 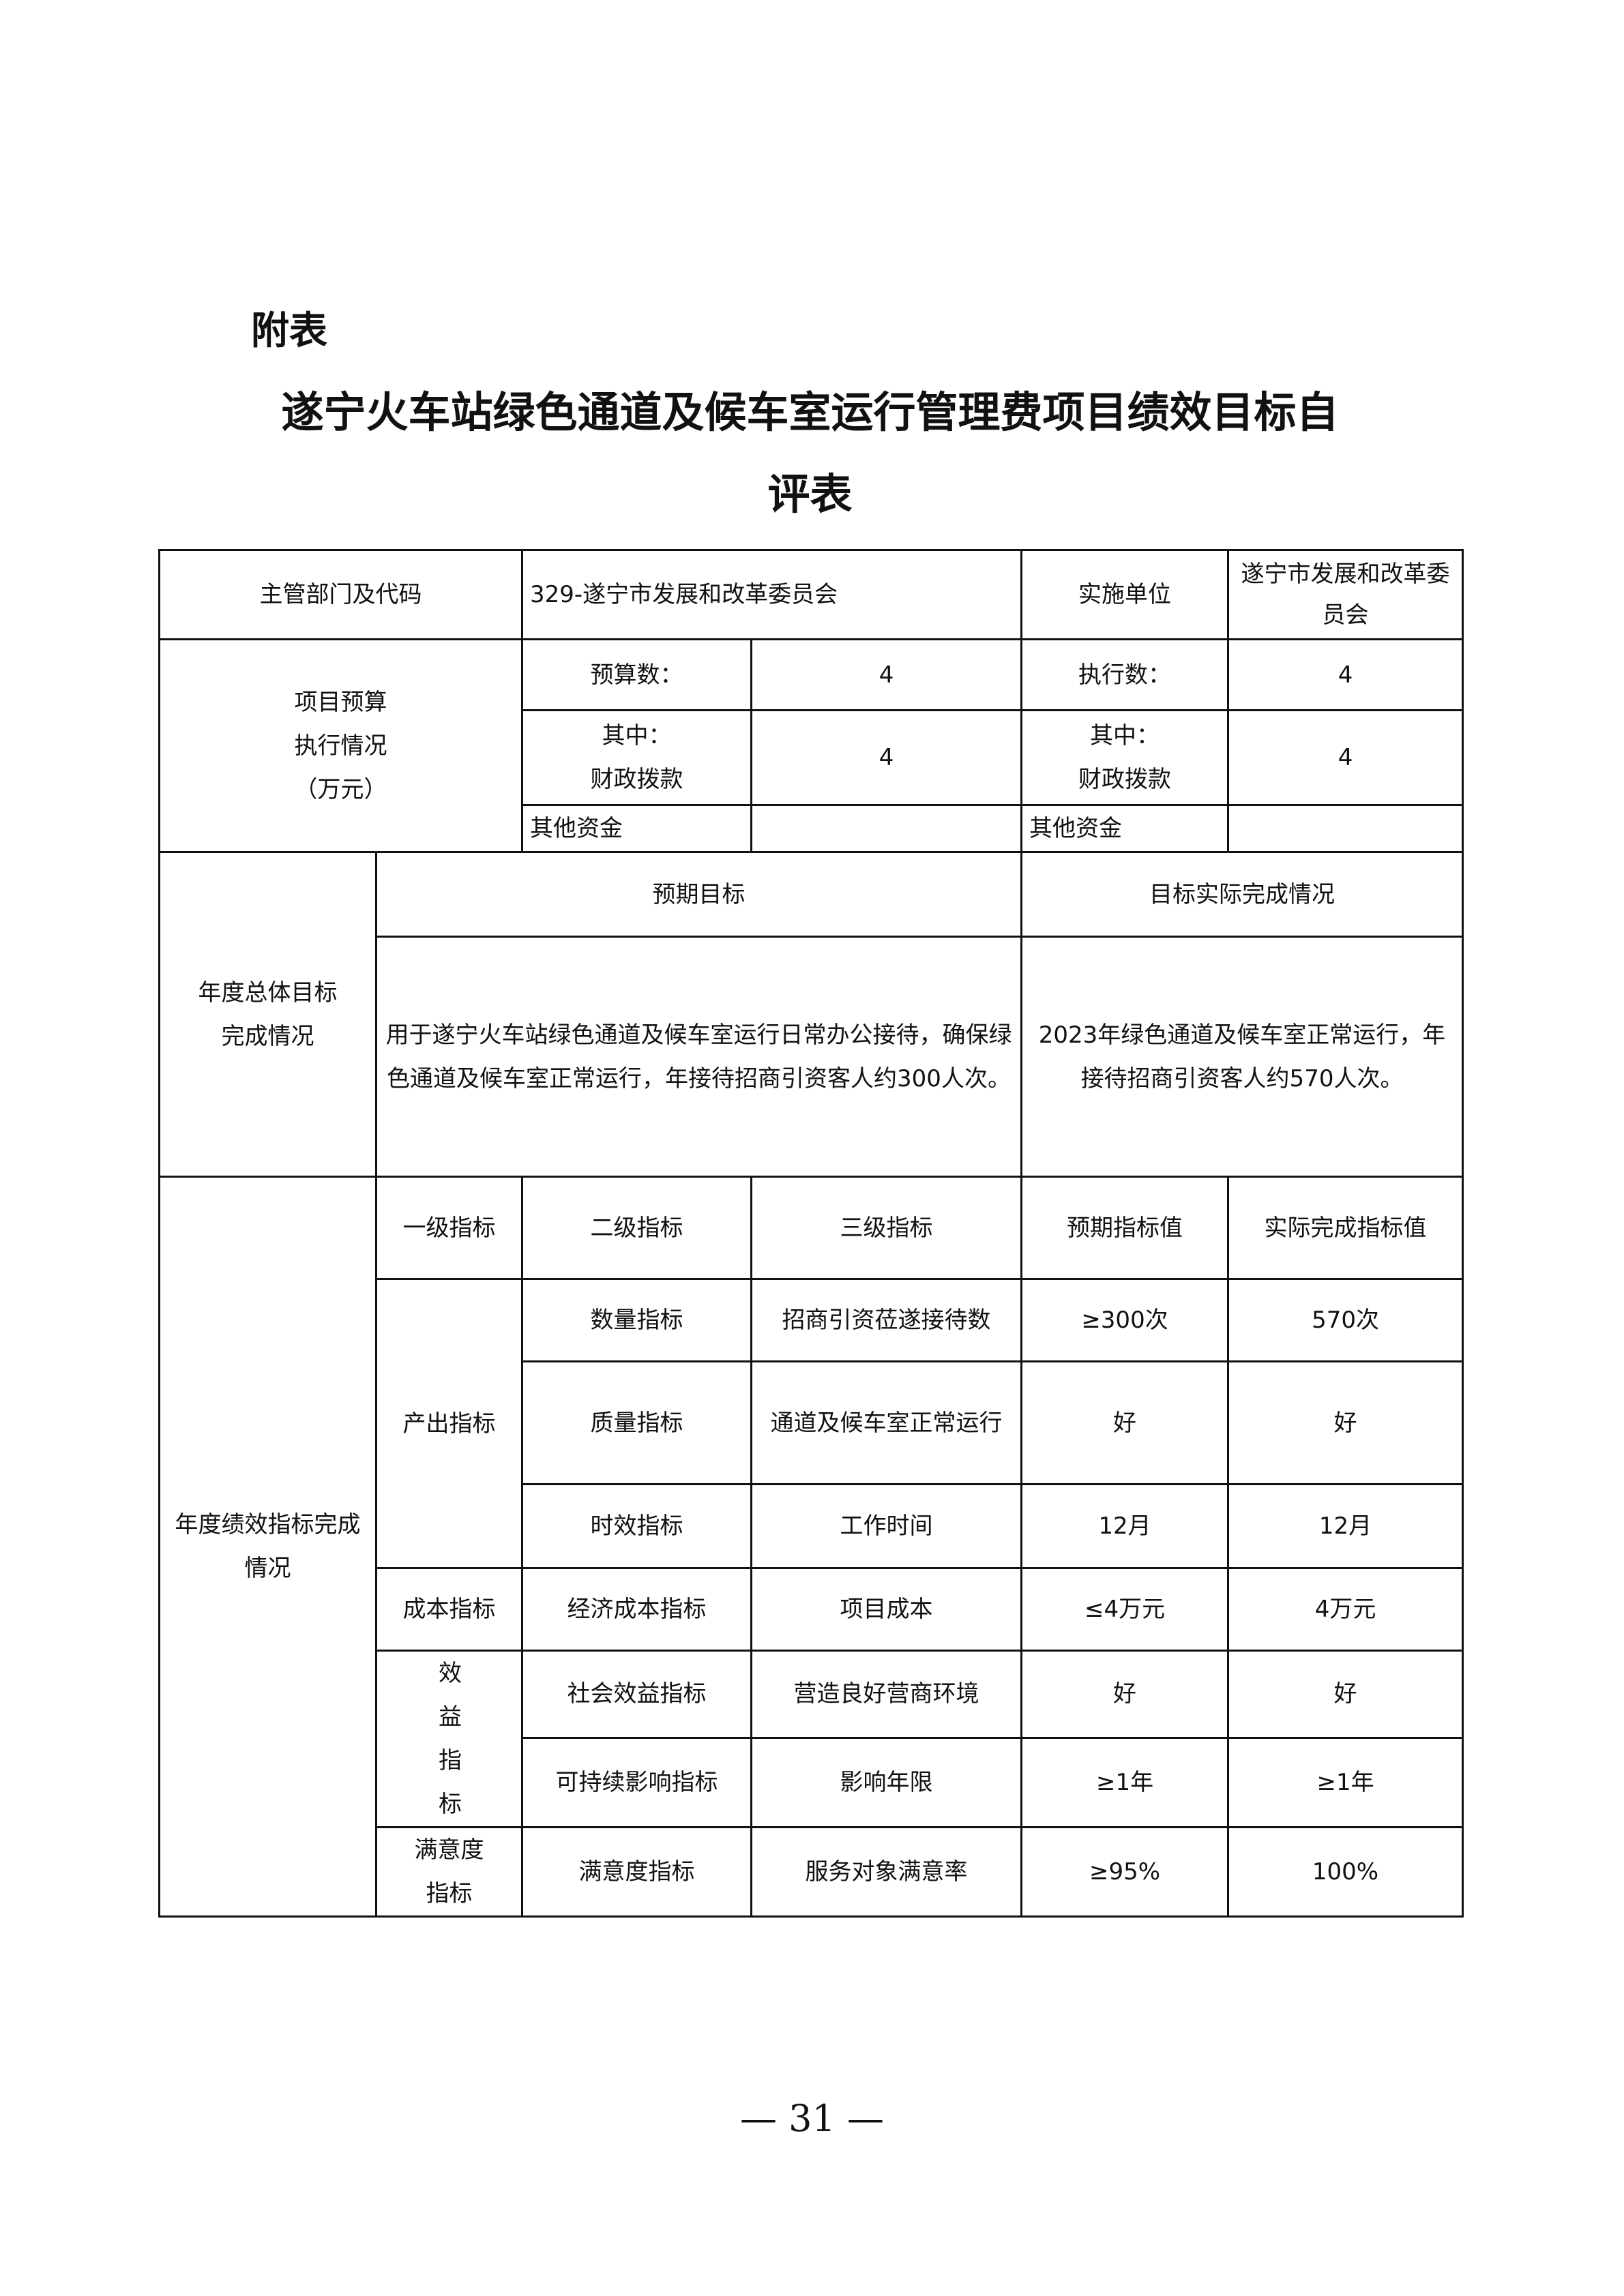 I want to click on actual-value: 12月, so click(x=1345, y=1526).